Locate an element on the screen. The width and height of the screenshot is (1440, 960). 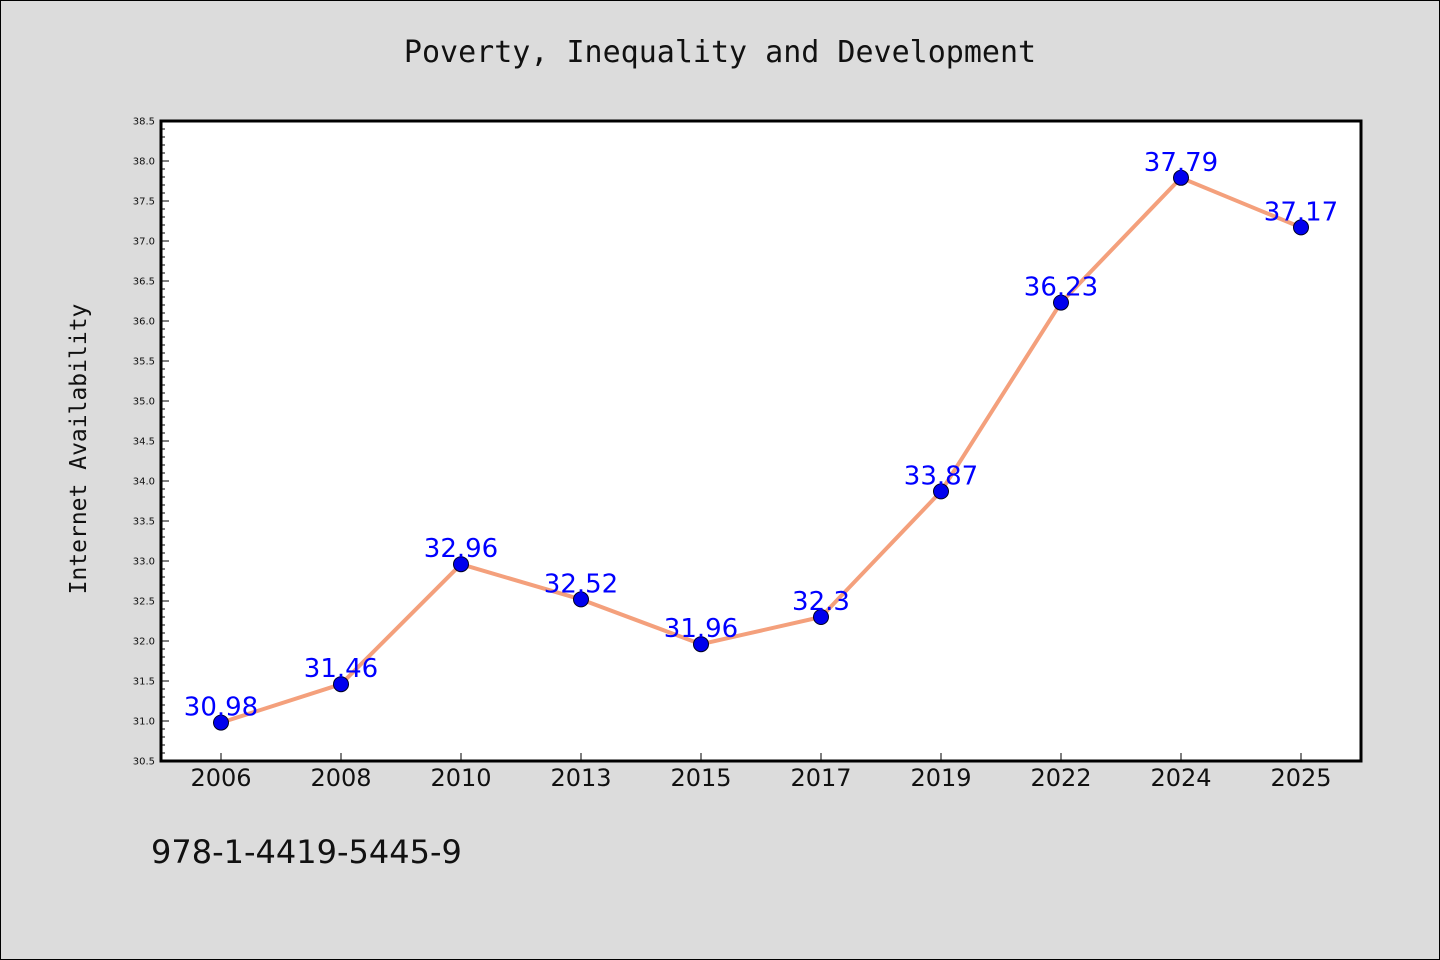
y-tick-label: 38.5 is located at coordinates (144, 122).